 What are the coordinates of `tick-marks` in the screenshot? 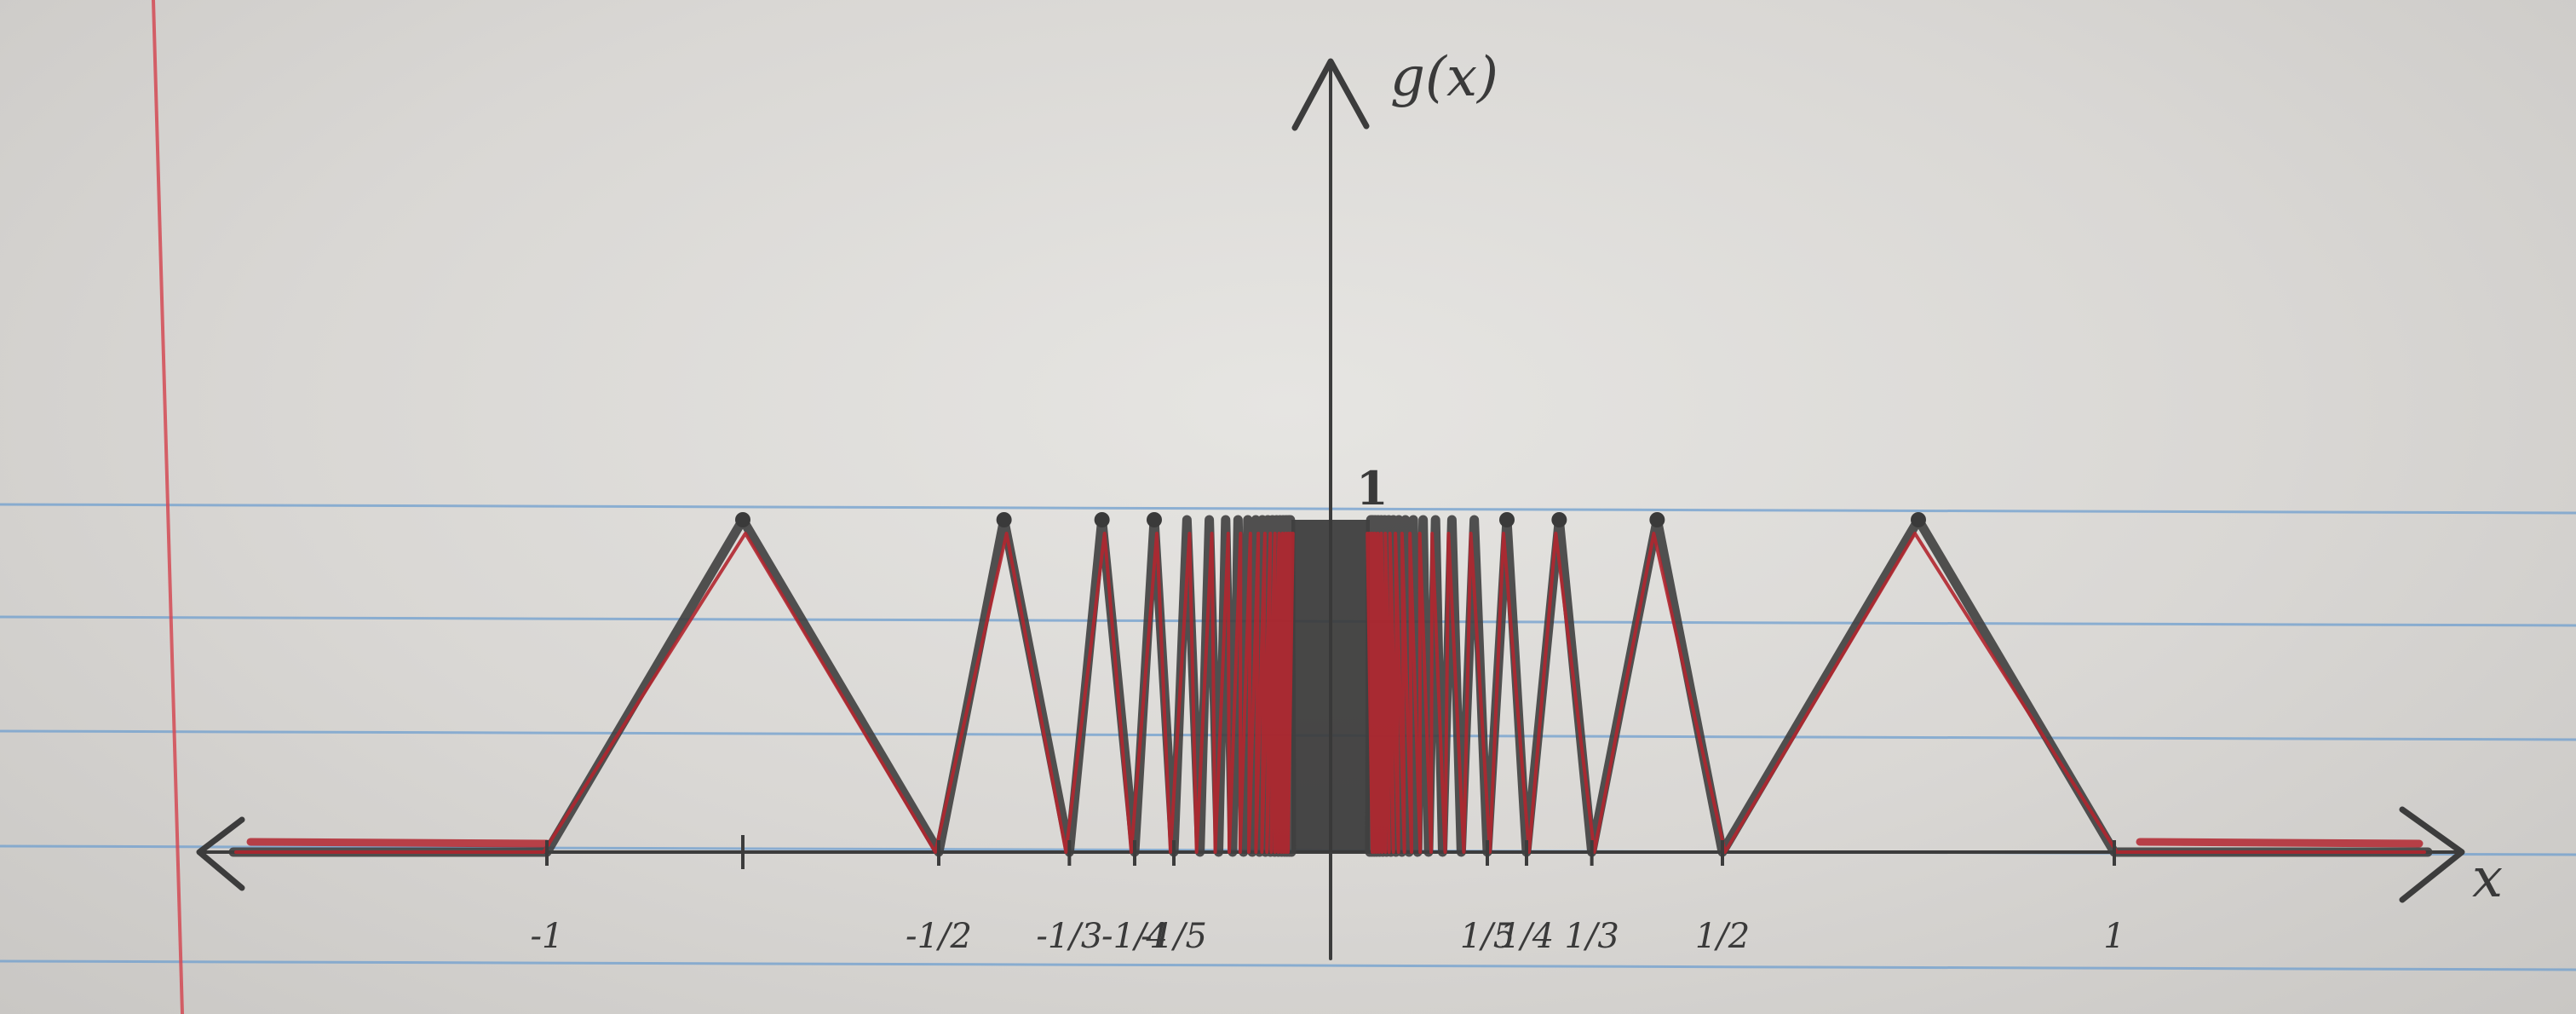 It's located at (1331, 852).